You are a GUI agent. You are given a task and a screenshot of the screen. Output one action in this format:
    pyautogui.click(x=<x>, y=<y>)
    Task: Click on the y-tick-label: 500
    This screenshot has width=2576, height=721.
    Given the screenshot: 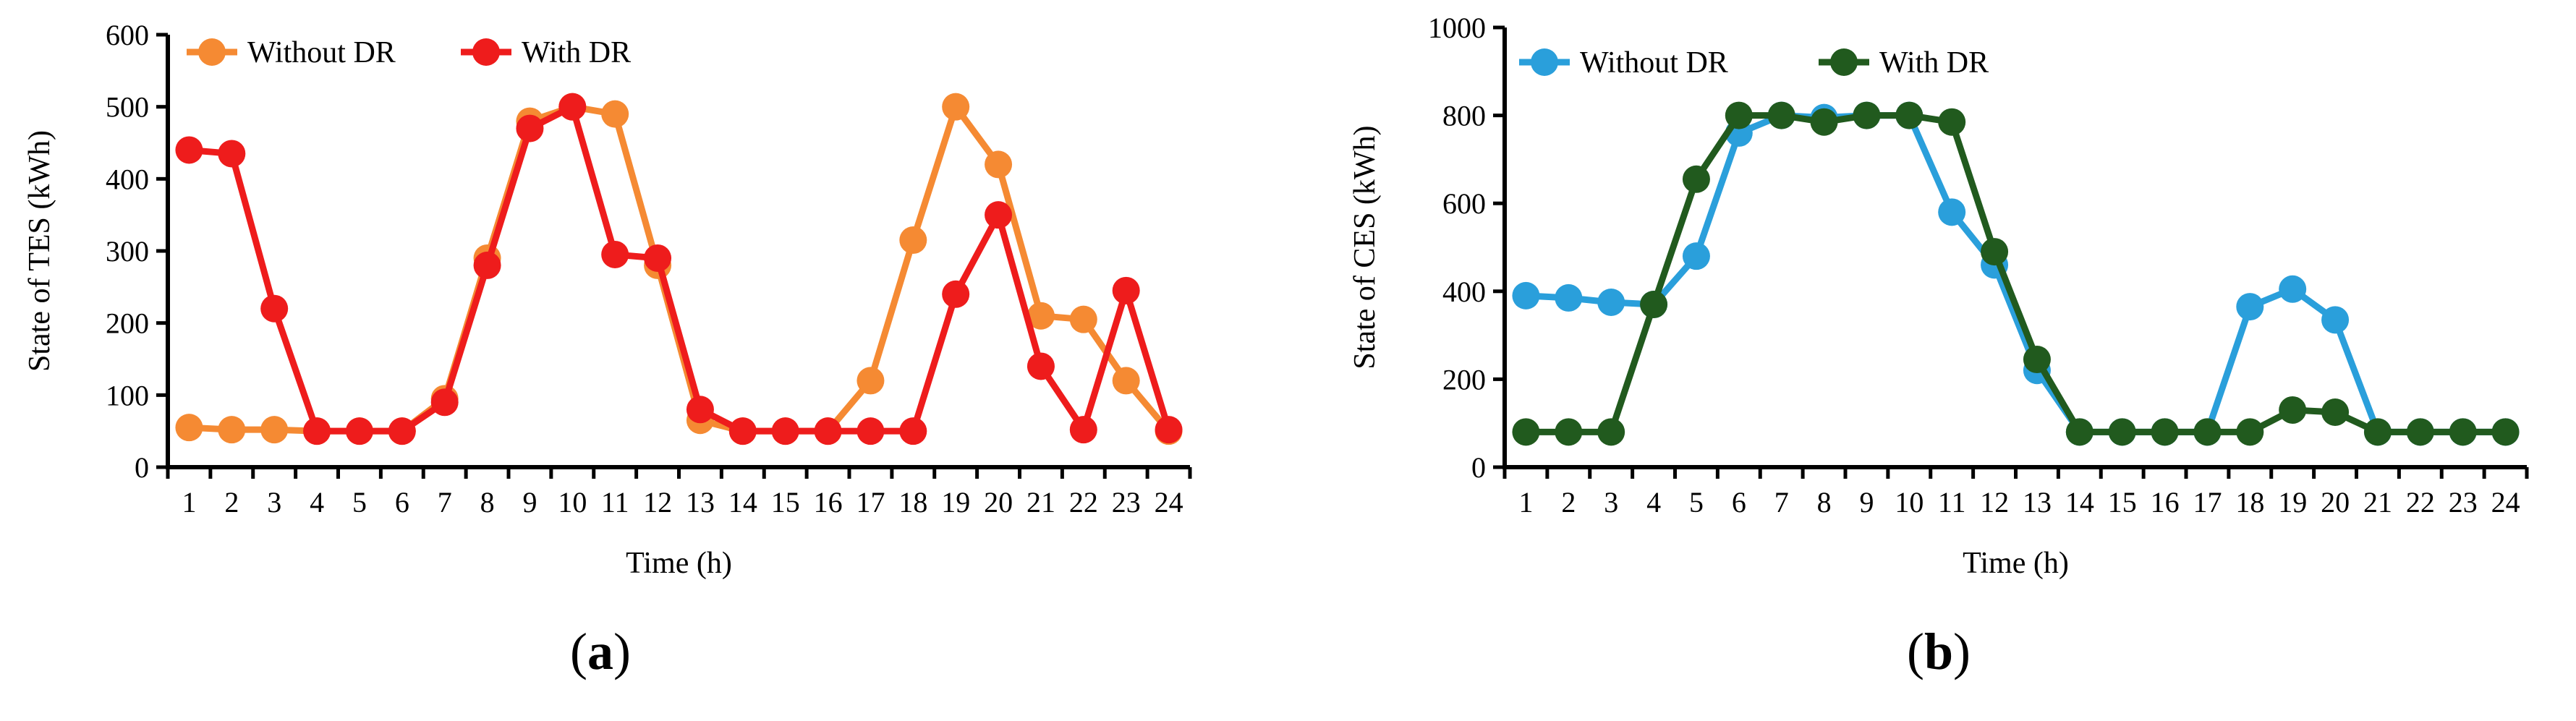 What is the action you would take?
    pyautogui.click(x=127, y=107)
    